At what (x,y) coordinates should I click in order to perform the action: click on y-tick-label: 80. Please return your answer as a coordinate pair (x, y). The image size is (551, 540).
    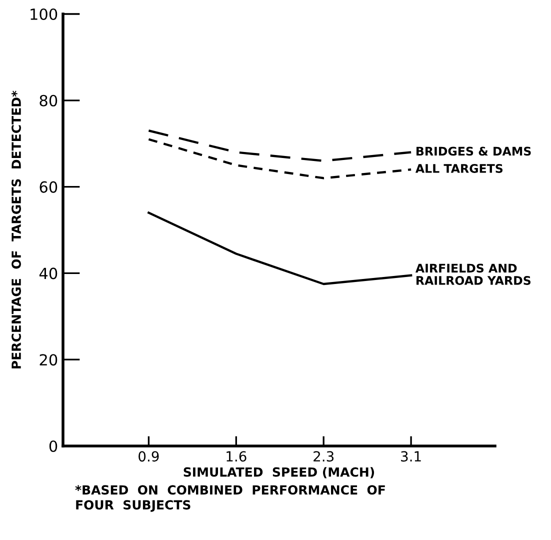
    Looking at the image, I should click on (49, 100).